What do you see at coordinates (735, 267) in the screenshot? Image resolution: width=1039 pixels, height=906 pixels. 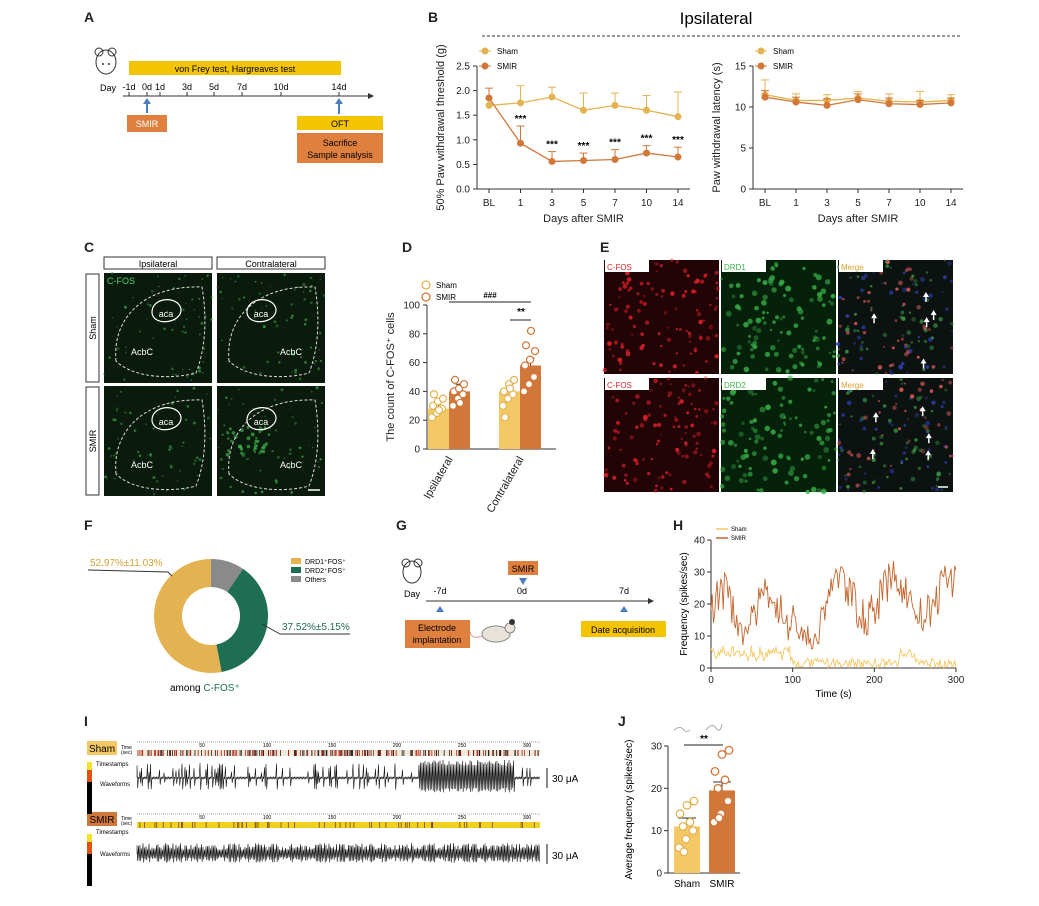 I see `e-drd1: DRD1` at bounding box center [735, 267].